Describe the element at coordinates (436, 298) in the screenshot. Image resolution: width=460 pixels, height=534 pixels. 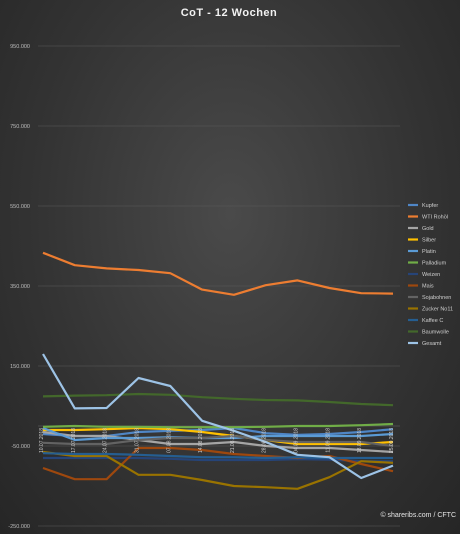
I see `legend-entry: Sojabohnen` at that location.